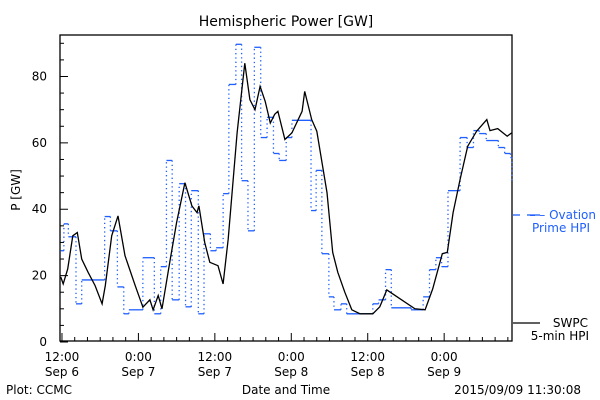 This screenshot has width=600, height=400. Describe the element at coordinates (570, 323) in the screenshot. I see `legend-swpc-label-1: SWPC` at that location.